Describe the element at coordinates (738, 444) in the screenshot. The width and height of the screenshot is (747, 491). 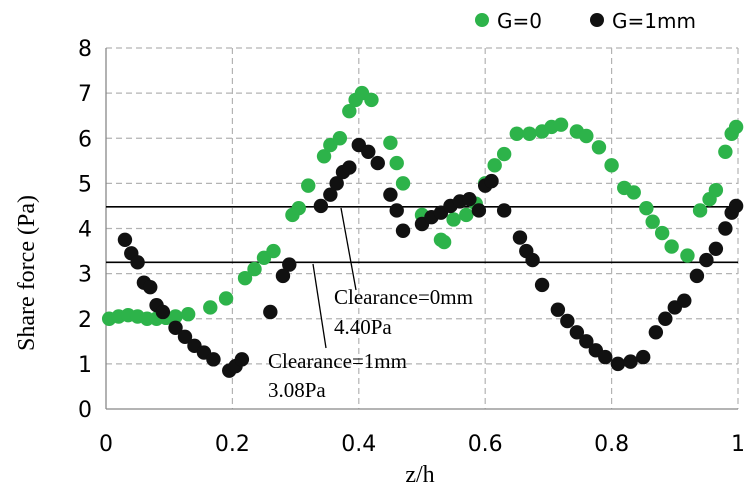
I see `x-tick-label: 1` at that location.